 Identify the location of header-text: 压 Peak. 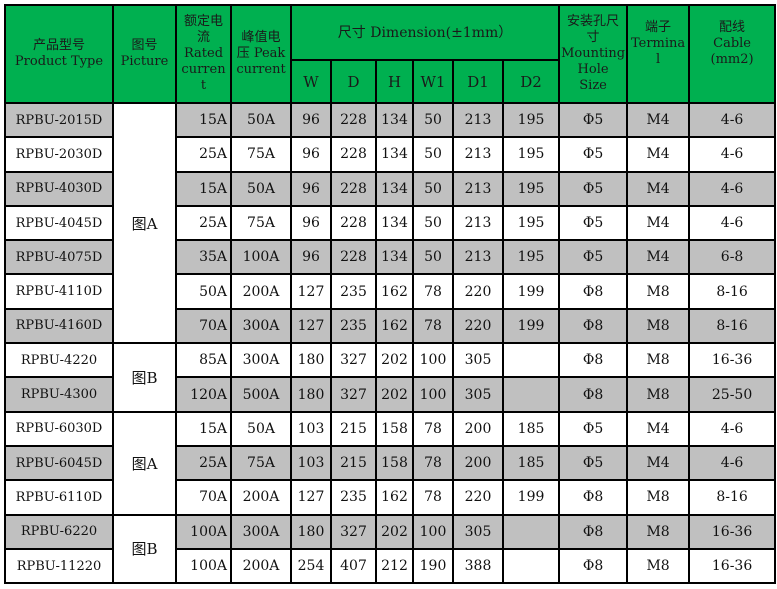
(261, 53).